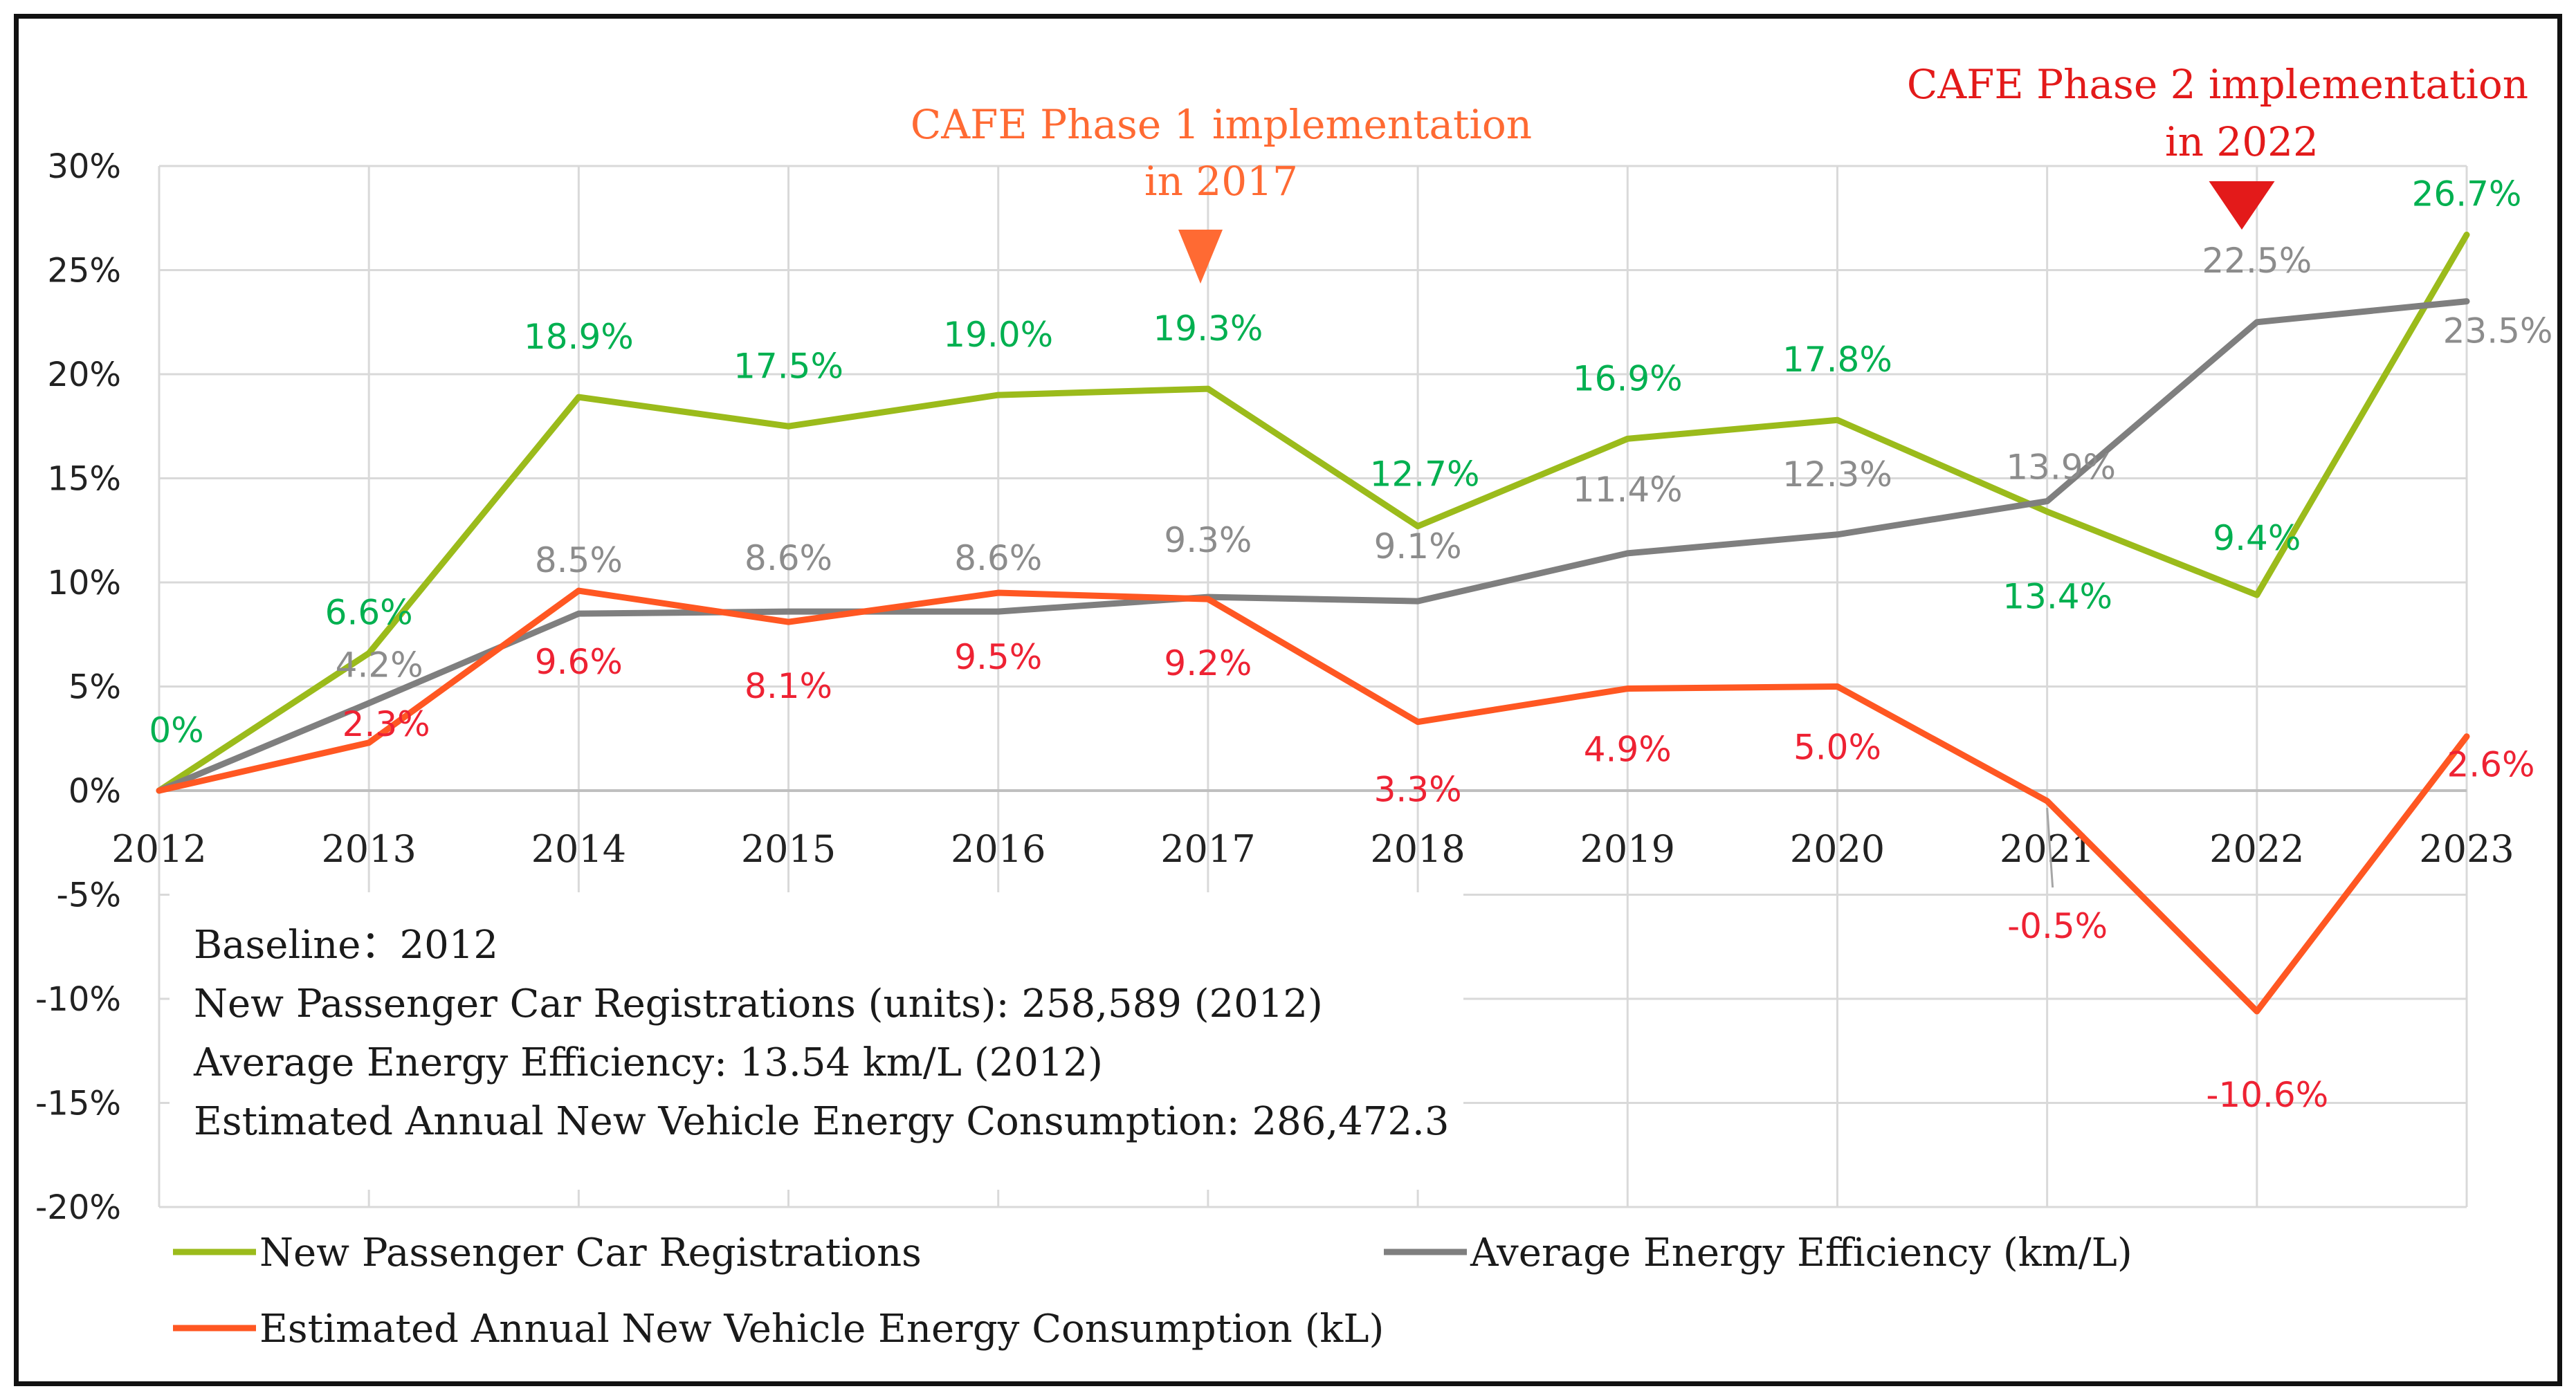  What do you see at coordinates (998, 657) in the screenshot?
I see `data-label: 9.5%` at bounding box center [998, 657].